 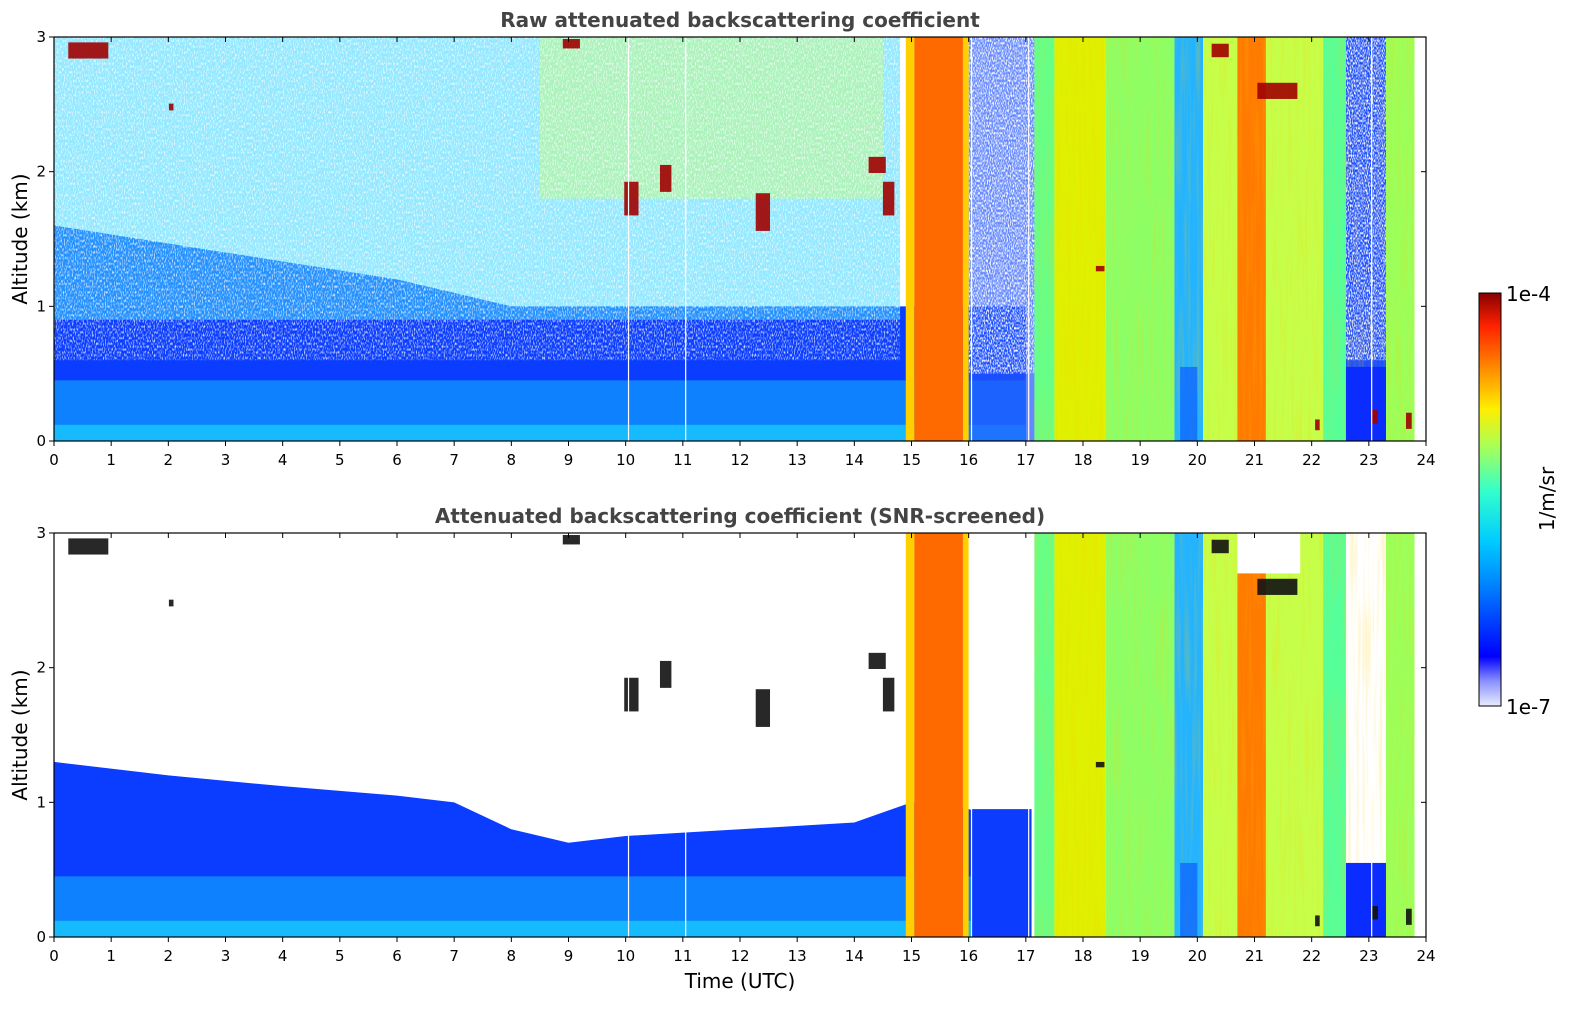 What do you see at coordinates (1528, 707) in the screenshot?
I see `colorbar-min-label: 1e-7` at bounding box center [1528, 707].